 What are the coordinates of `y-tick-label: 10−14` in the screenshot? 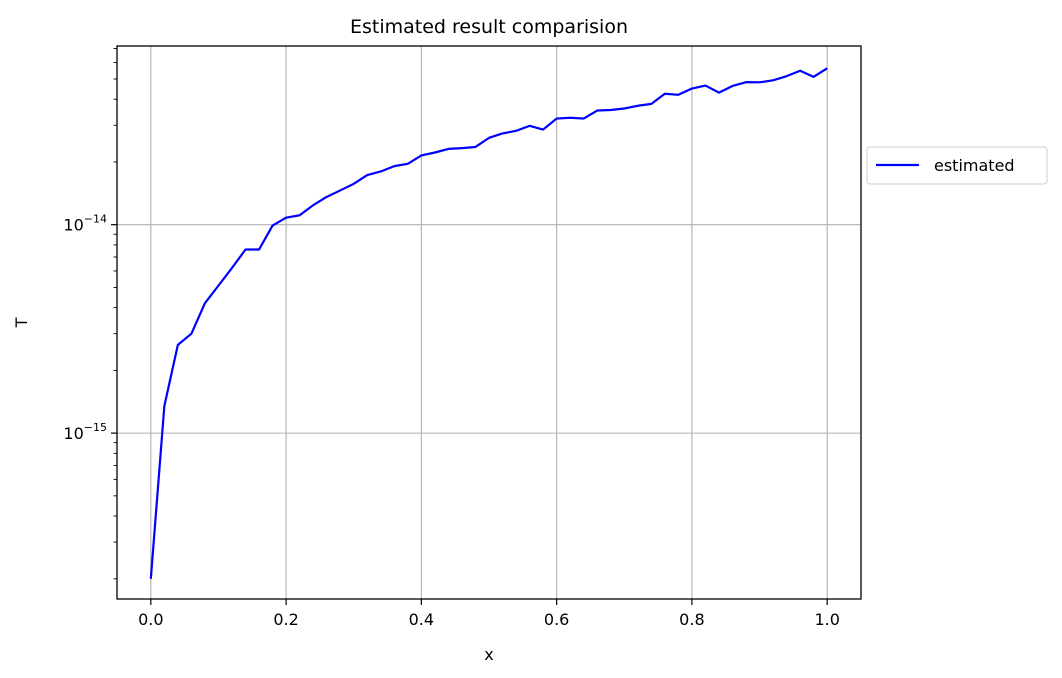 It's located at (85, 224).